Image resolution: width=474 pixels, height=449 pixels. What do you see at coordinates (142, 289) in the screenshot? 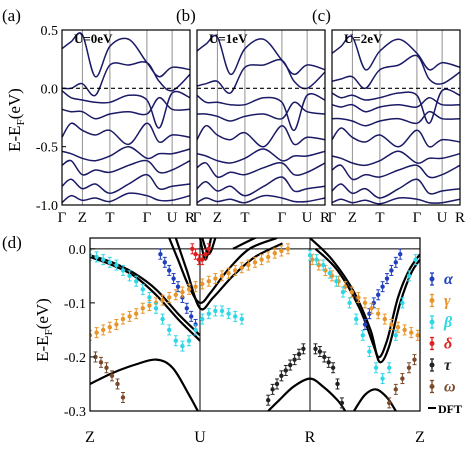
I see `point-β-8` at bounding box center [142, 289].